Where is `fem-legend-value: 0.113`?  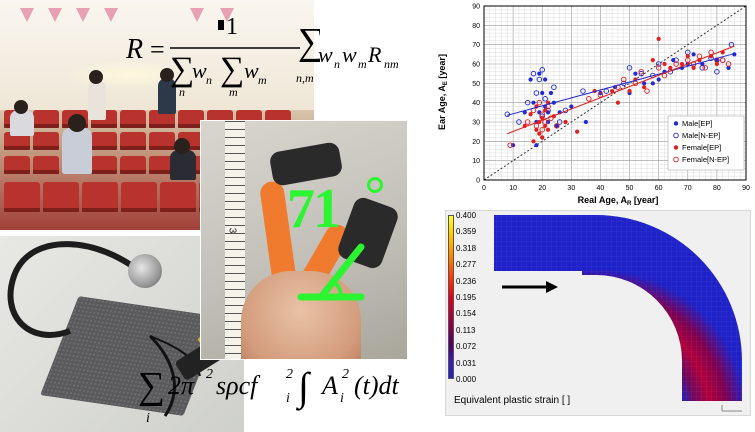 fem-legend-value: 0.113 is located at coordinates (466, 330).